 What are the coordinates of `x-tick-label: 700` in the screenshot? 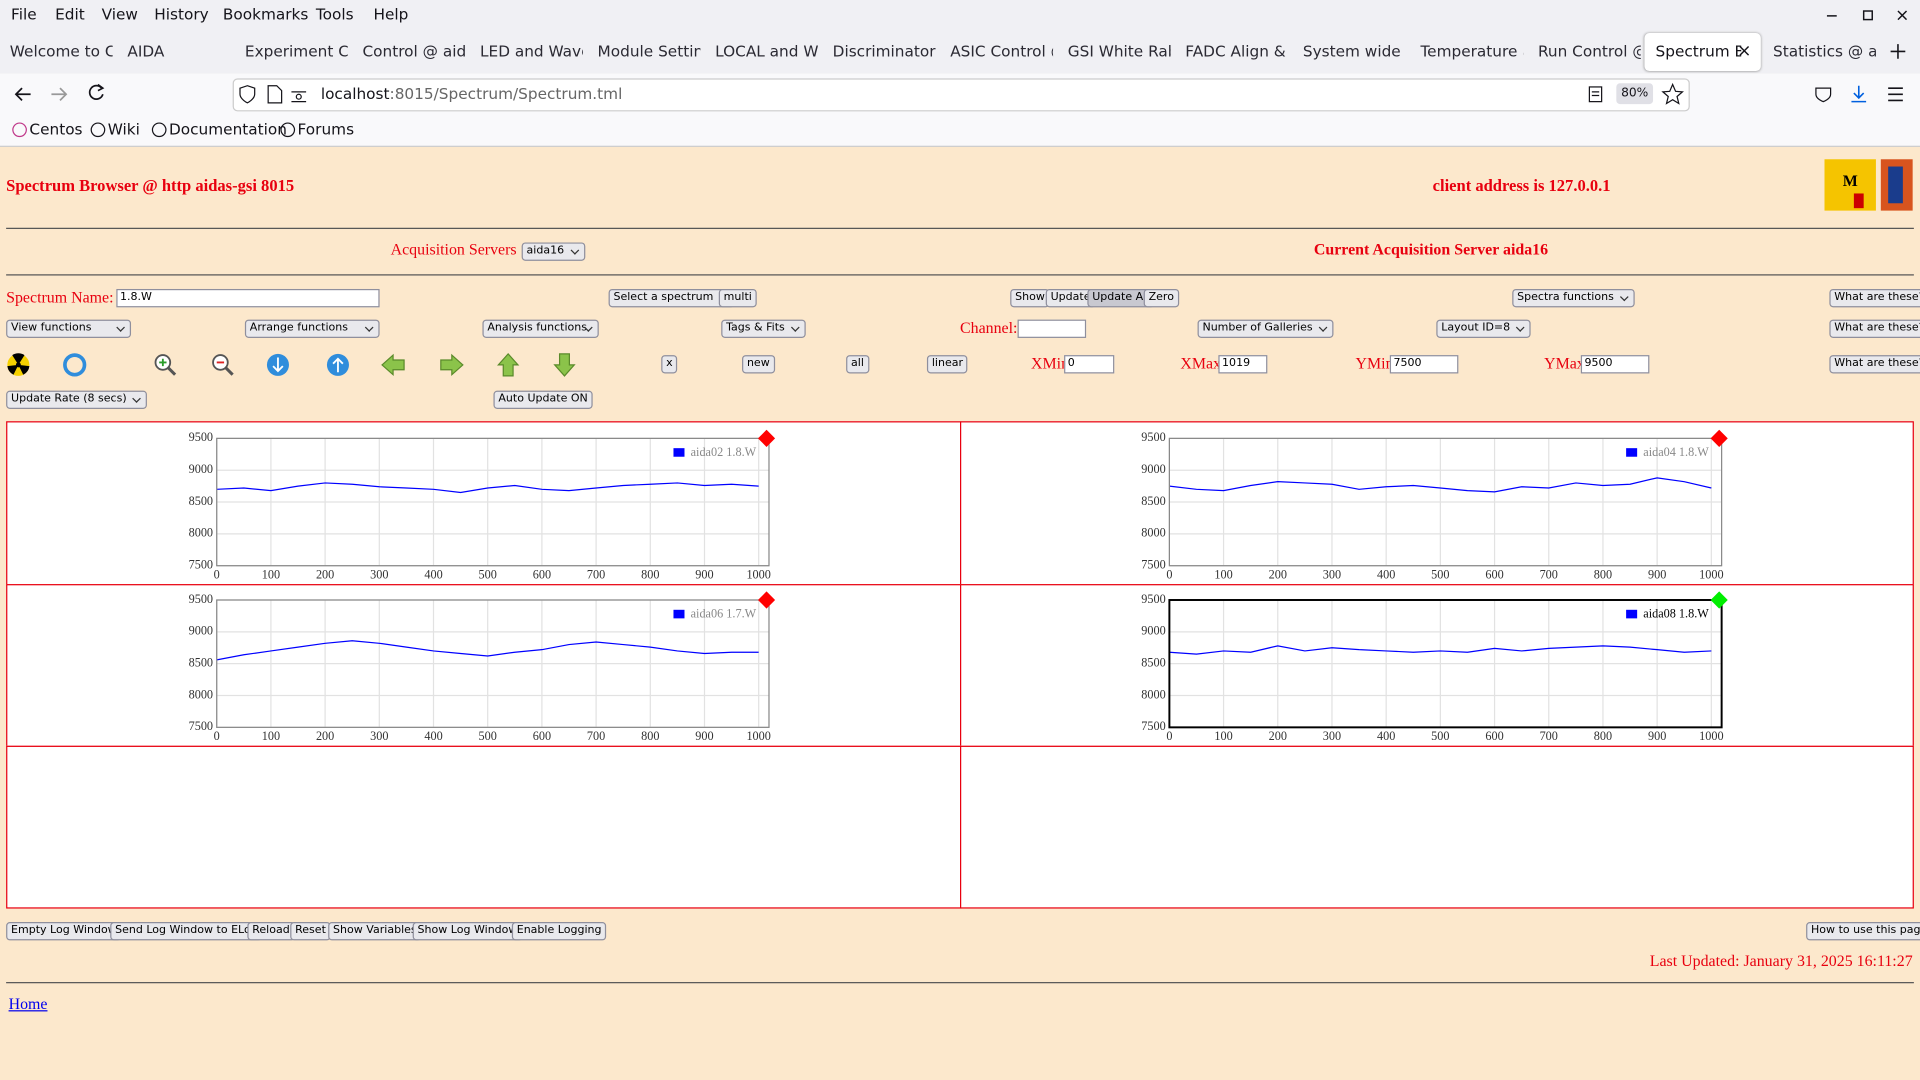 It's located at (596, 574).